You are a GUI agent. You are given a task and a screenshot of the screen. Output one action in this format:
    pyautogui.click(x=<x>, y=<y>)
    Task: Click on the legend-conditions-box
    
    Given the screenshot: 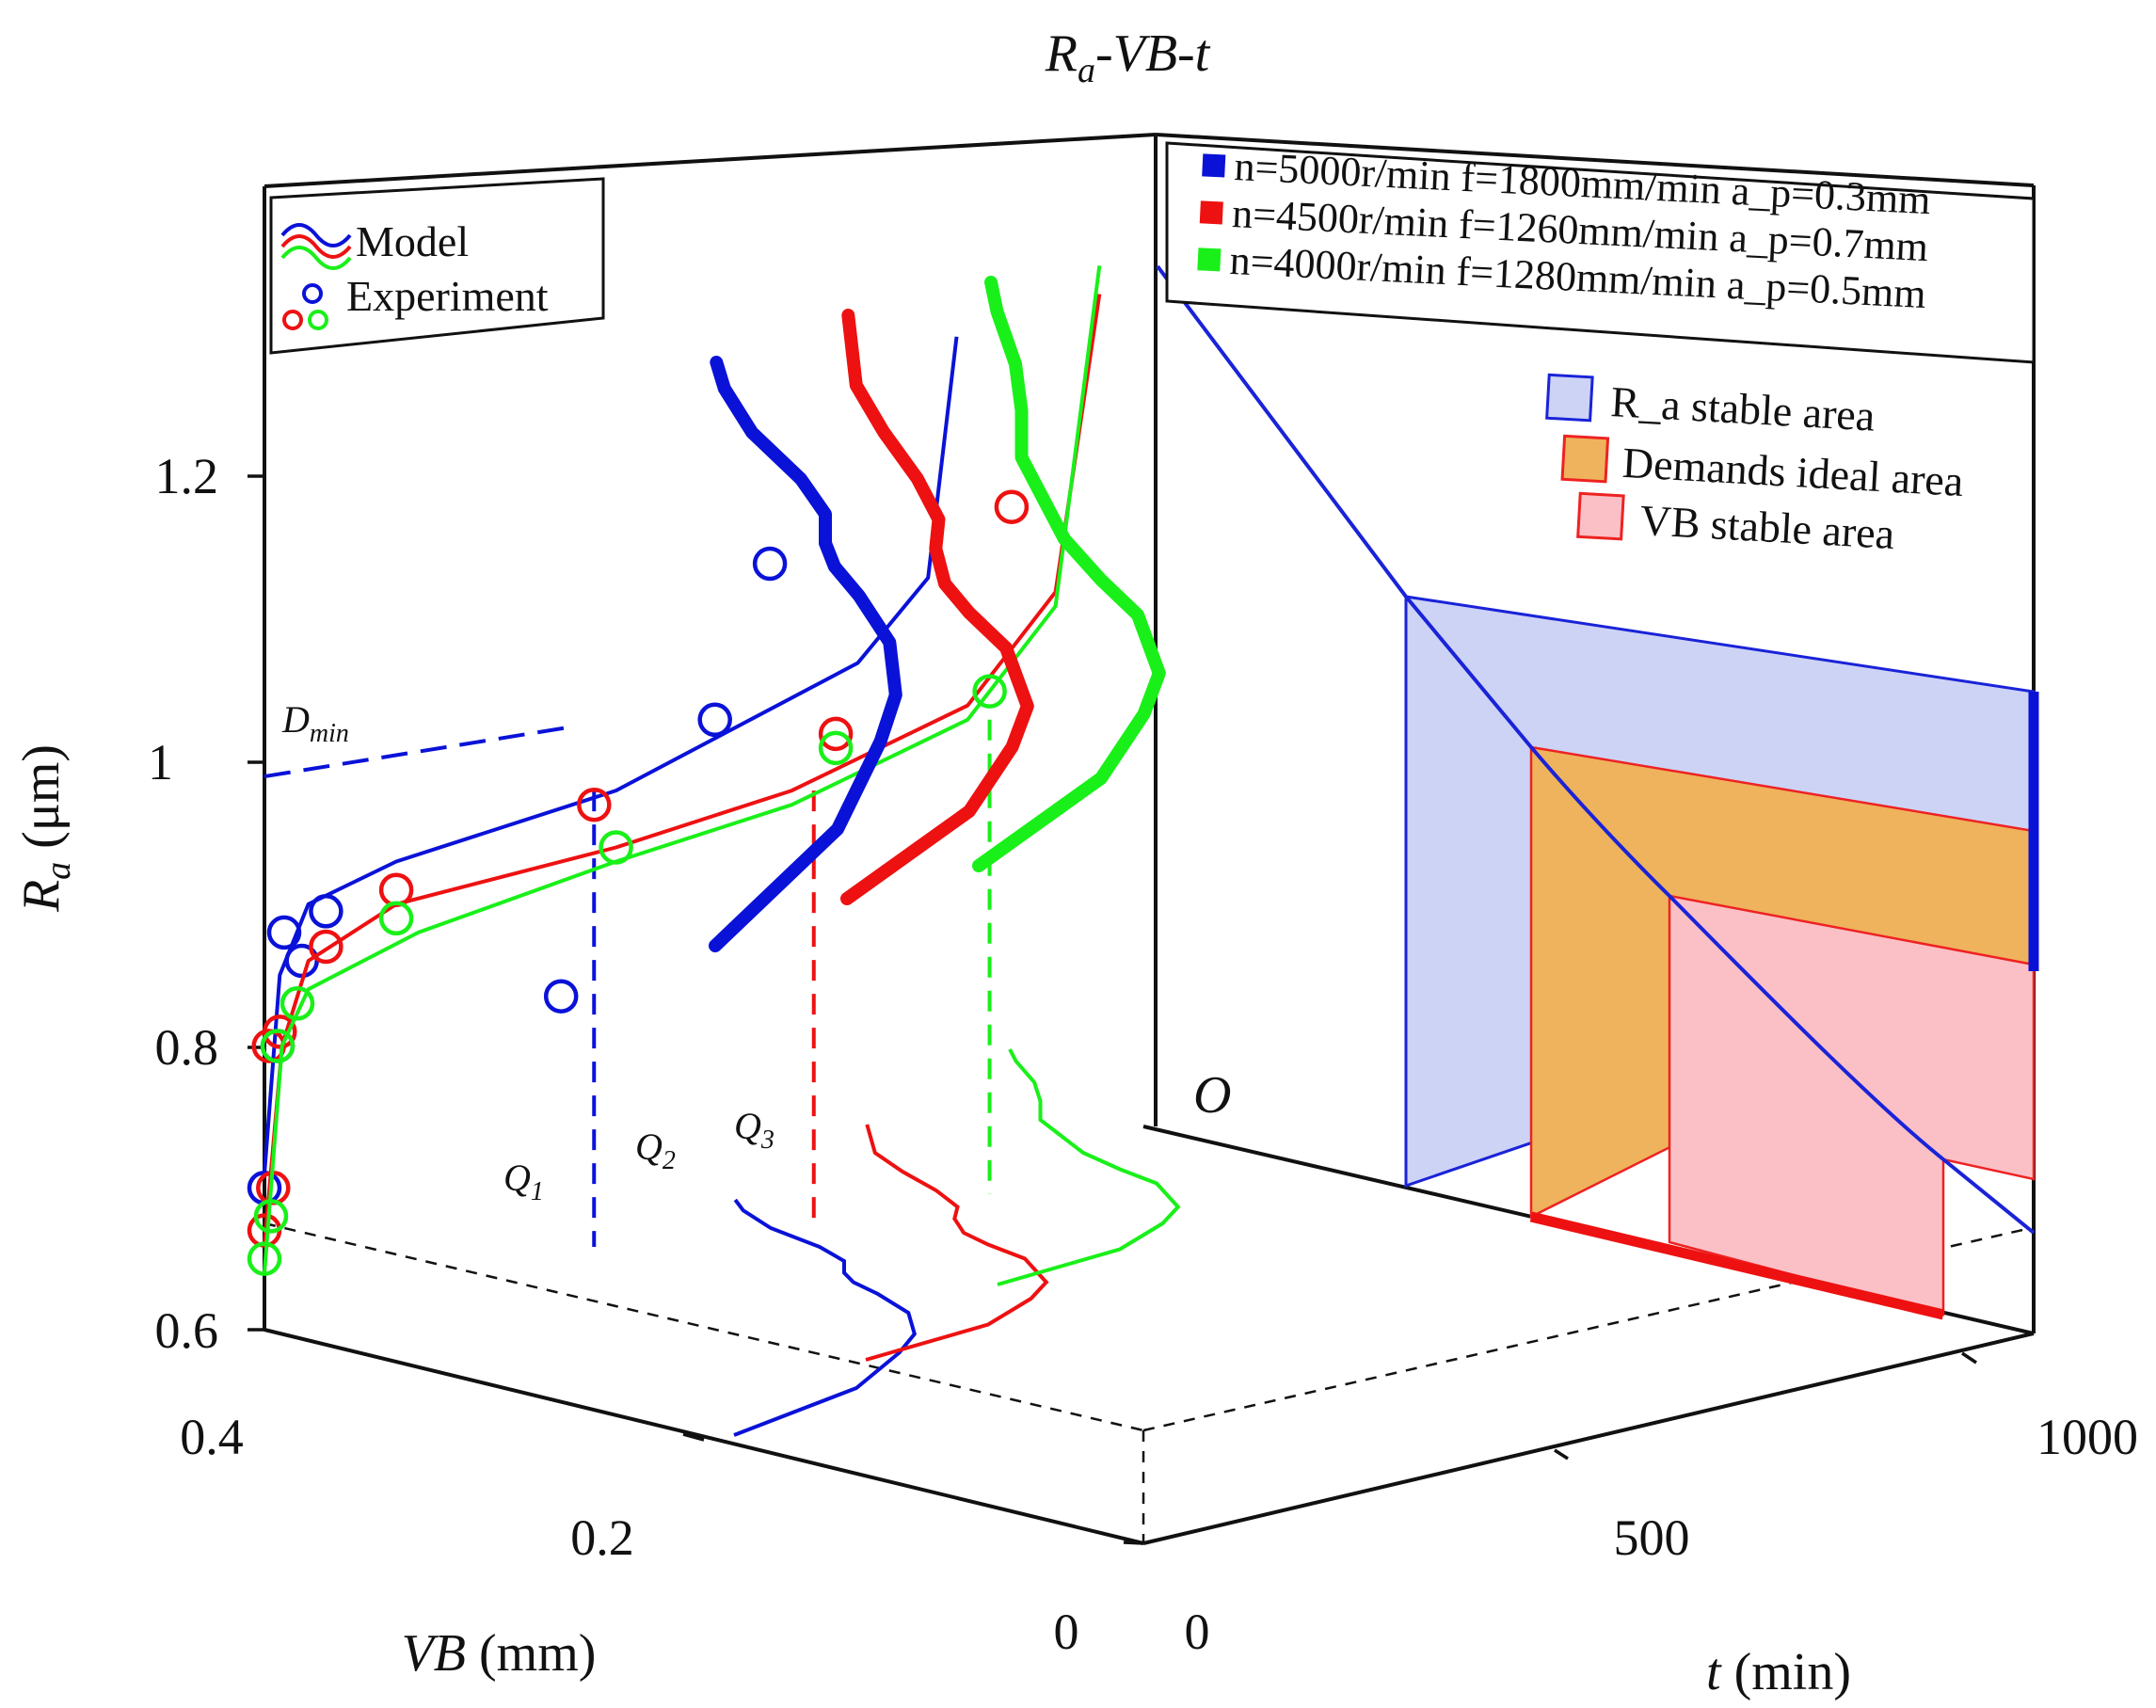 What is the action you would take?
    pyautogui.click(x=1600, y=252)
    